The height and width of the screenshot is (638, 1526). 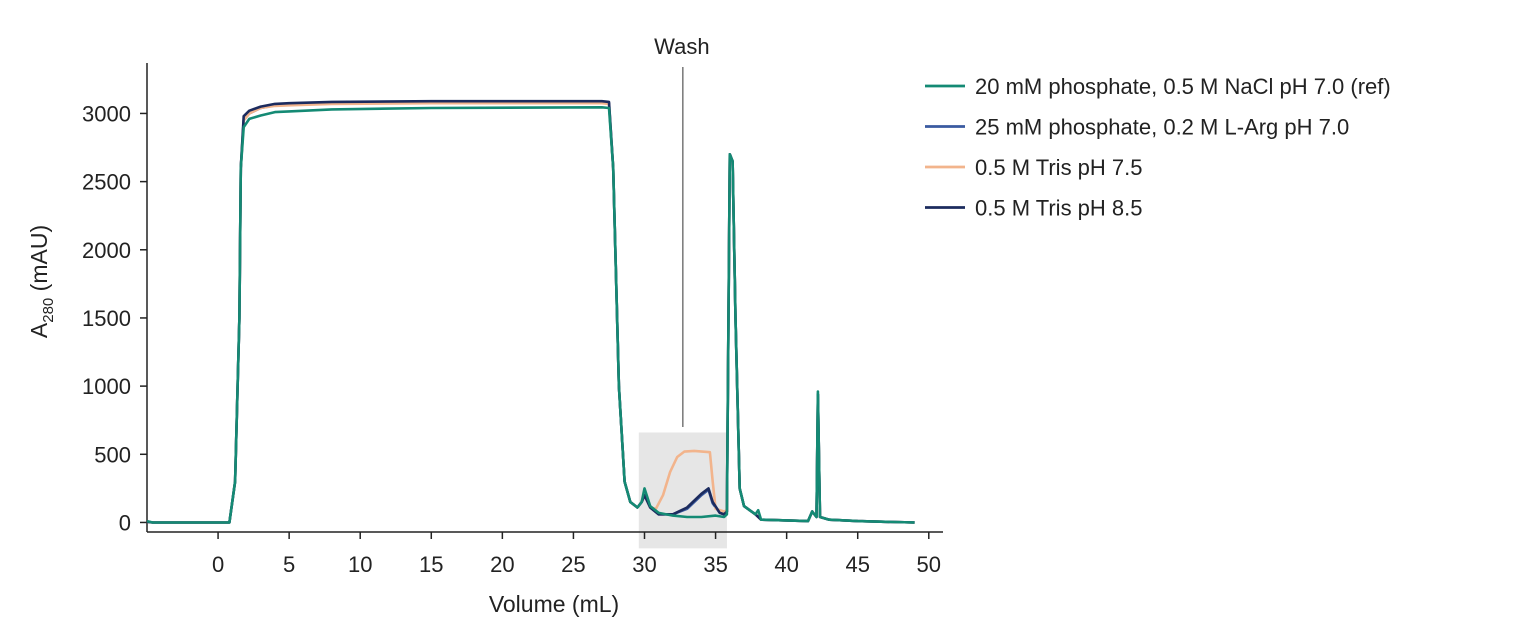 What do you see at coordinates (1162, 127) in the screenshot?
I see `legend-label: 25 mM phosphate, 0.2 M L-Arg pH 7.0` at bounding box center [1162, 127].